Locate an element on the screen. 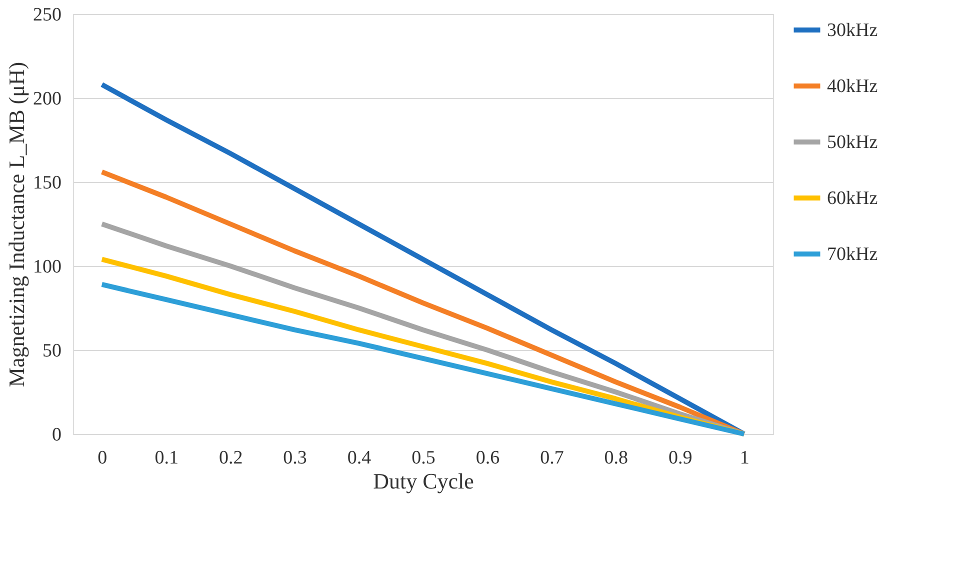 The width and height of the screenshot is (970, 573). x-tick-label: 0.4 is located at coordinates (359, 458).